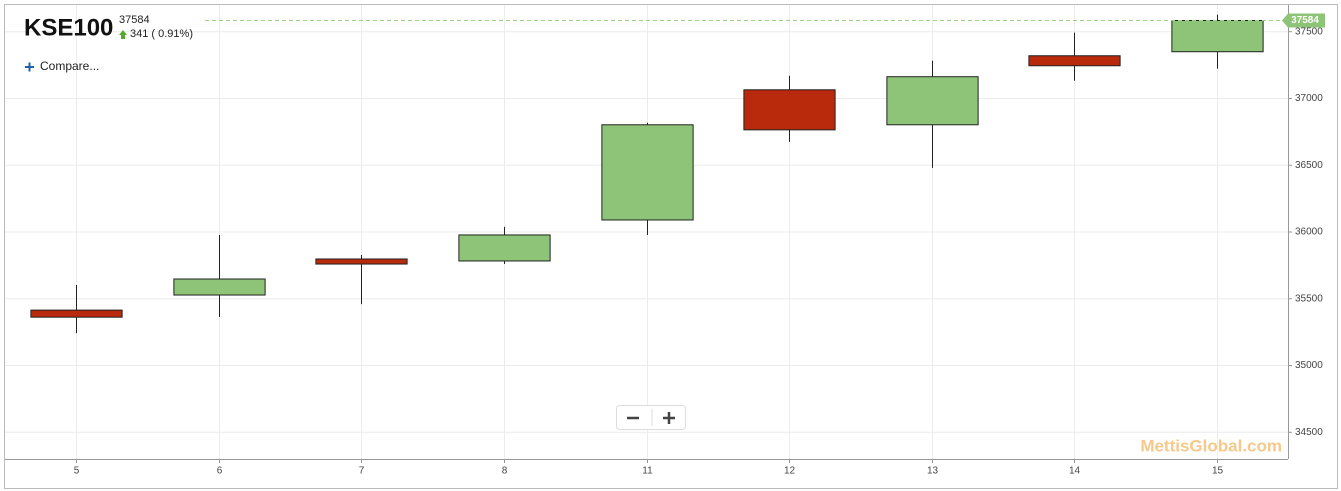 The width and height of the screenshot is (1341, 491). What do you see at coordinates (362, 471) in the screenshot?
I see `x-tick-label: 7` at bounding box center [362, 471].